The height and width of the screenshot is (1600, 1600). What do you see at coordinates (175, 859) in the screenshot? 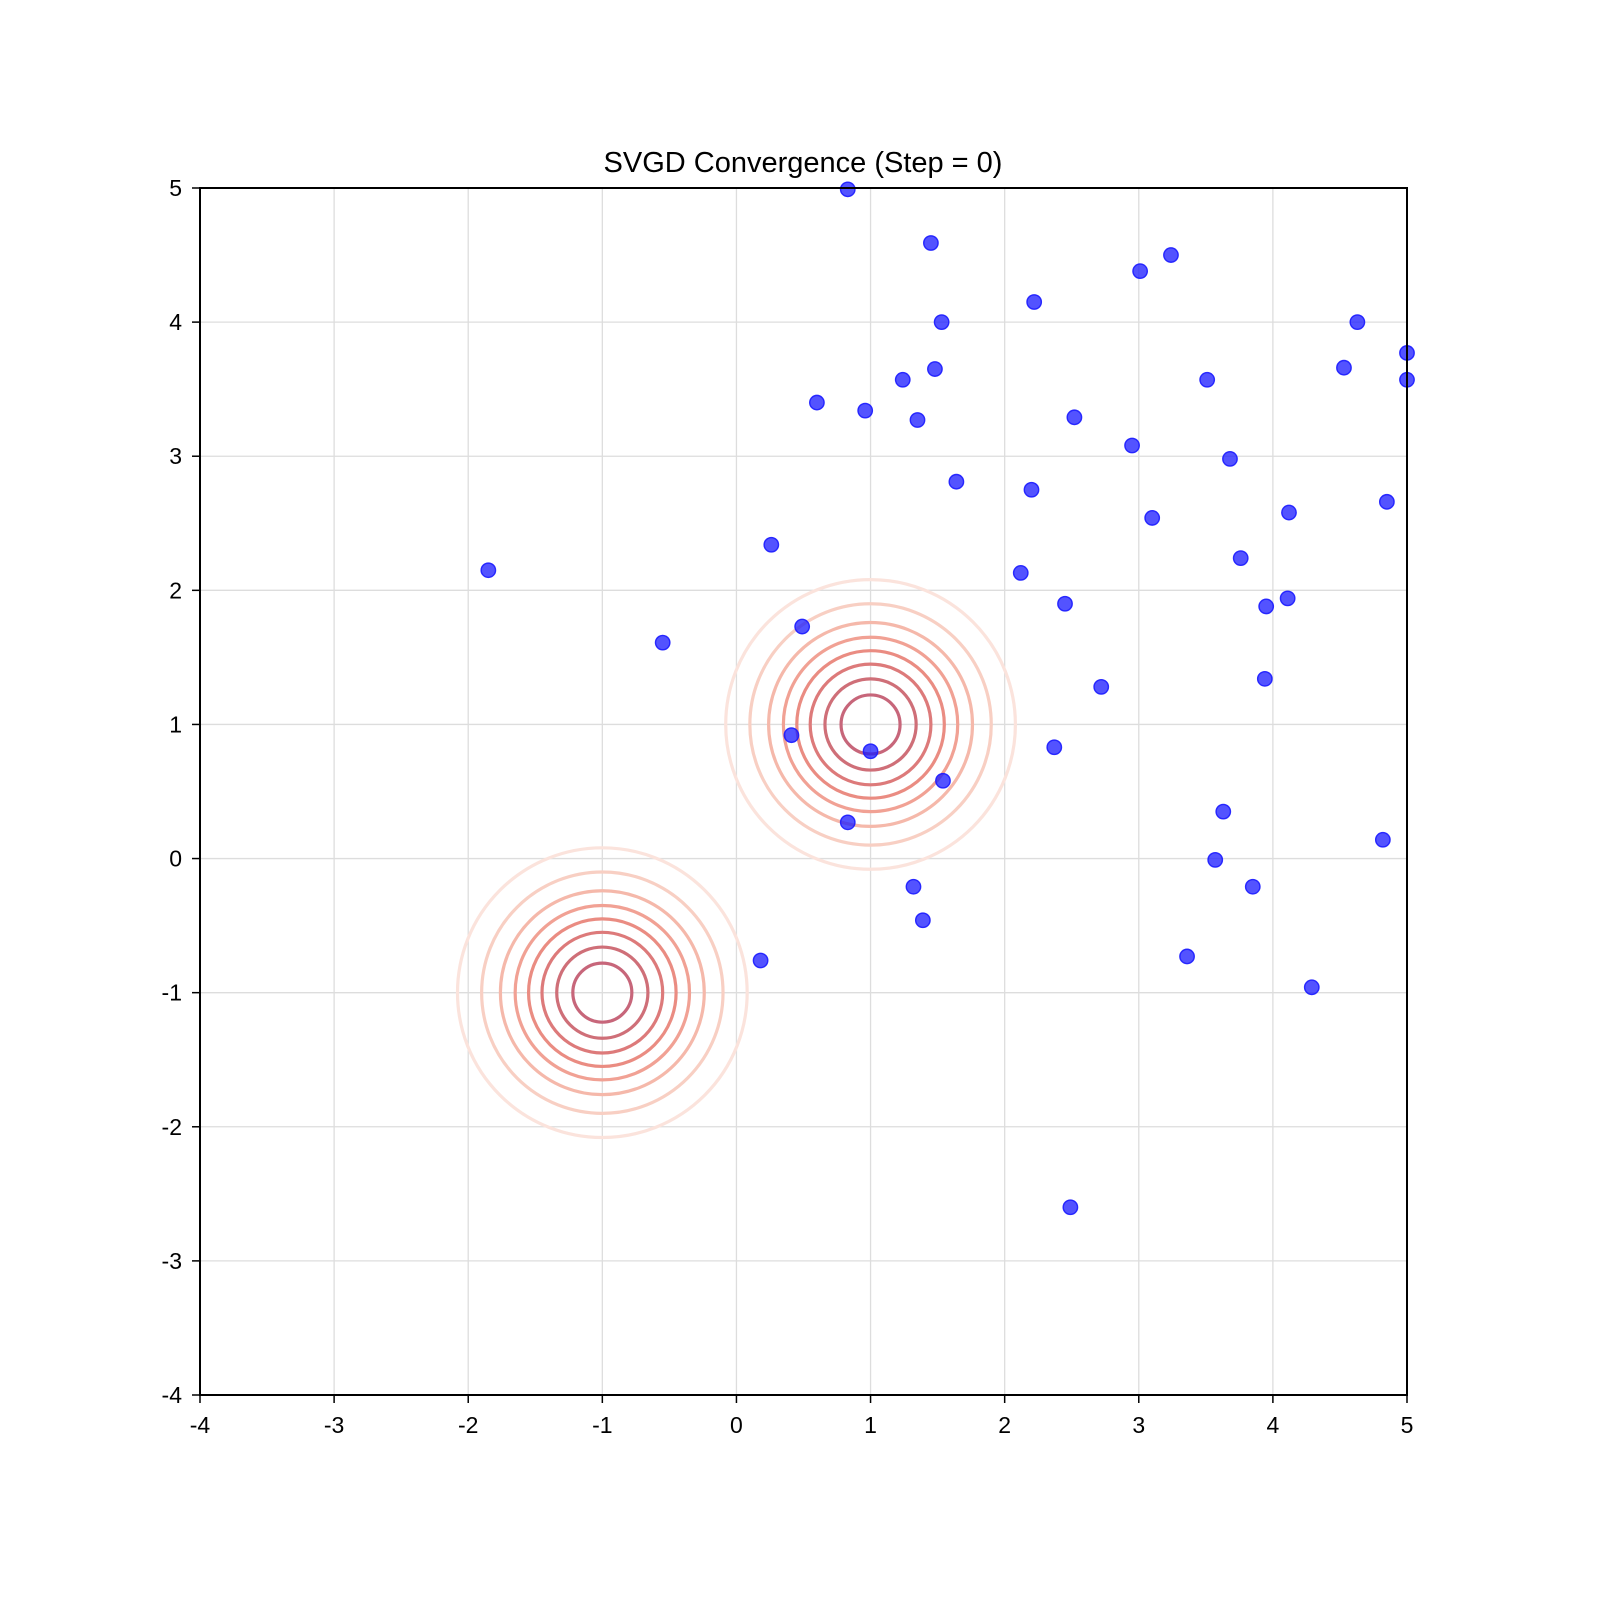
I see `y-tick-label: 0` at bounding box center [175, 859].